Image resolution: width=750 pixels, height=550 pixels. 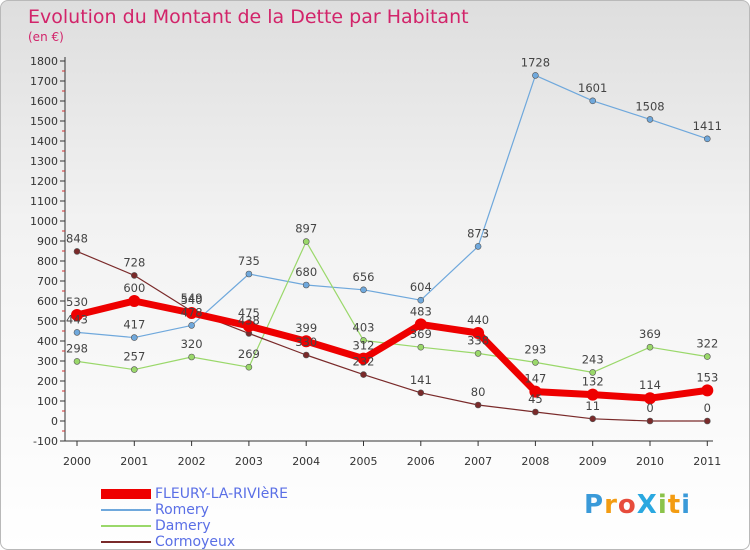 I want to click on data-label: 298, so click(x=77, y=348).